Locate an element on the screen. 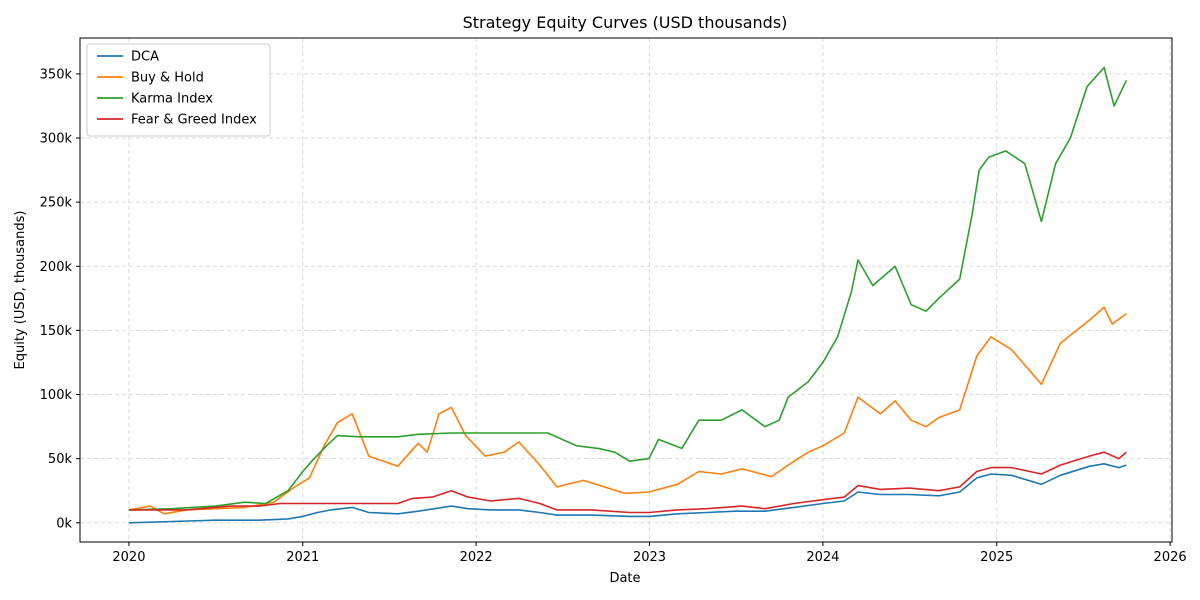 The height and width of the screenshot is (600, 1200). x-tick-label: 2020 is located at coordinates (128, 557).